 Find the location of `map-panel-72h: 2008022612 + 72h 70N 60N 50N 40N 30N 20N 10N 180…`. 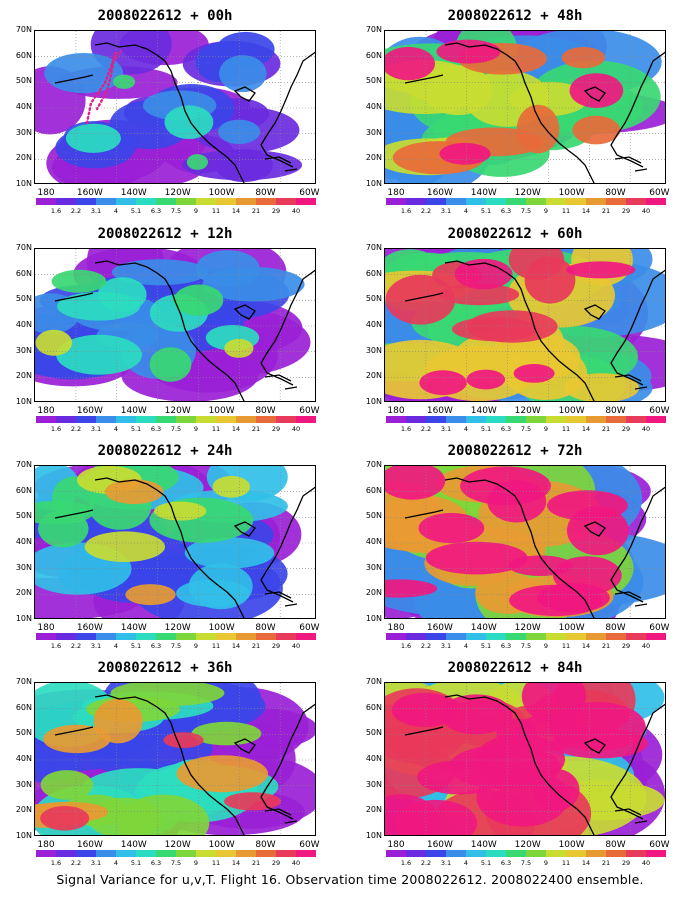

map-panel-72h: 2008022612 + 72h 70N 60N 50N 40N 30N 20N 10N 180… is located at coordinates (515, 548).